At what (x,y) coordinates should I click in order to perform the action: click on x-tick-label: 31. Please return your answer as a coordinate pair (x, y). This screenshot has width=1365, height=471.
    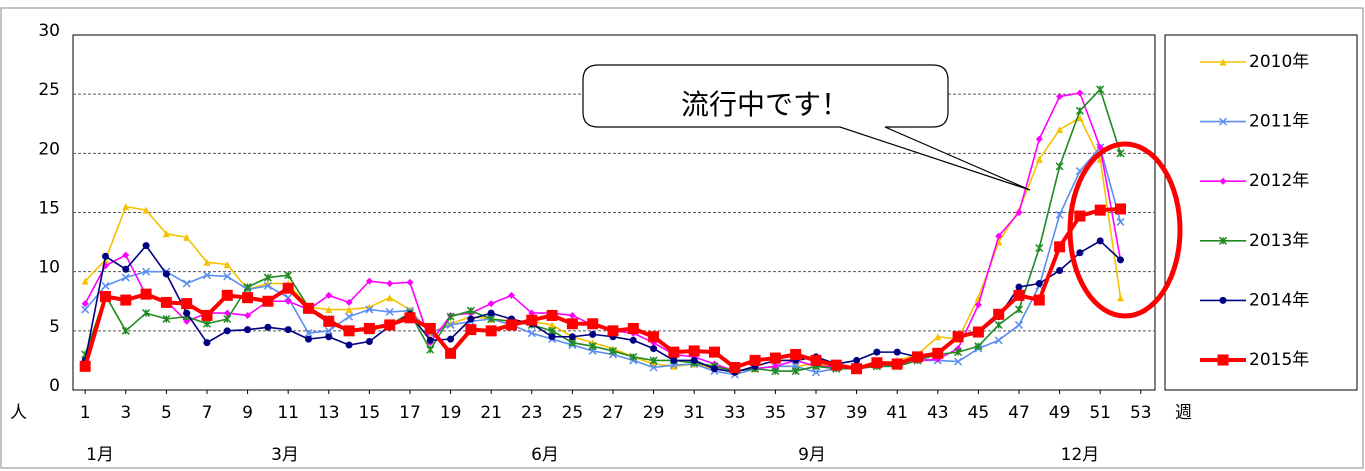
    Looking at the image, I should click on (694, 413).